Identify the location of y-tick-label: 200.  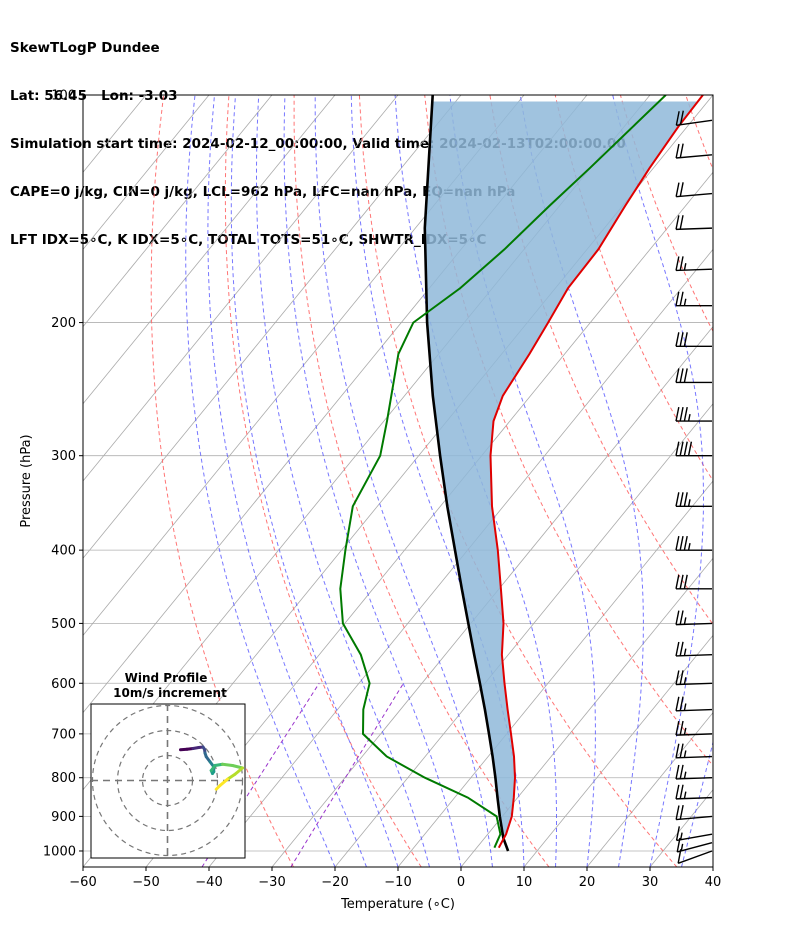
(63, 323).